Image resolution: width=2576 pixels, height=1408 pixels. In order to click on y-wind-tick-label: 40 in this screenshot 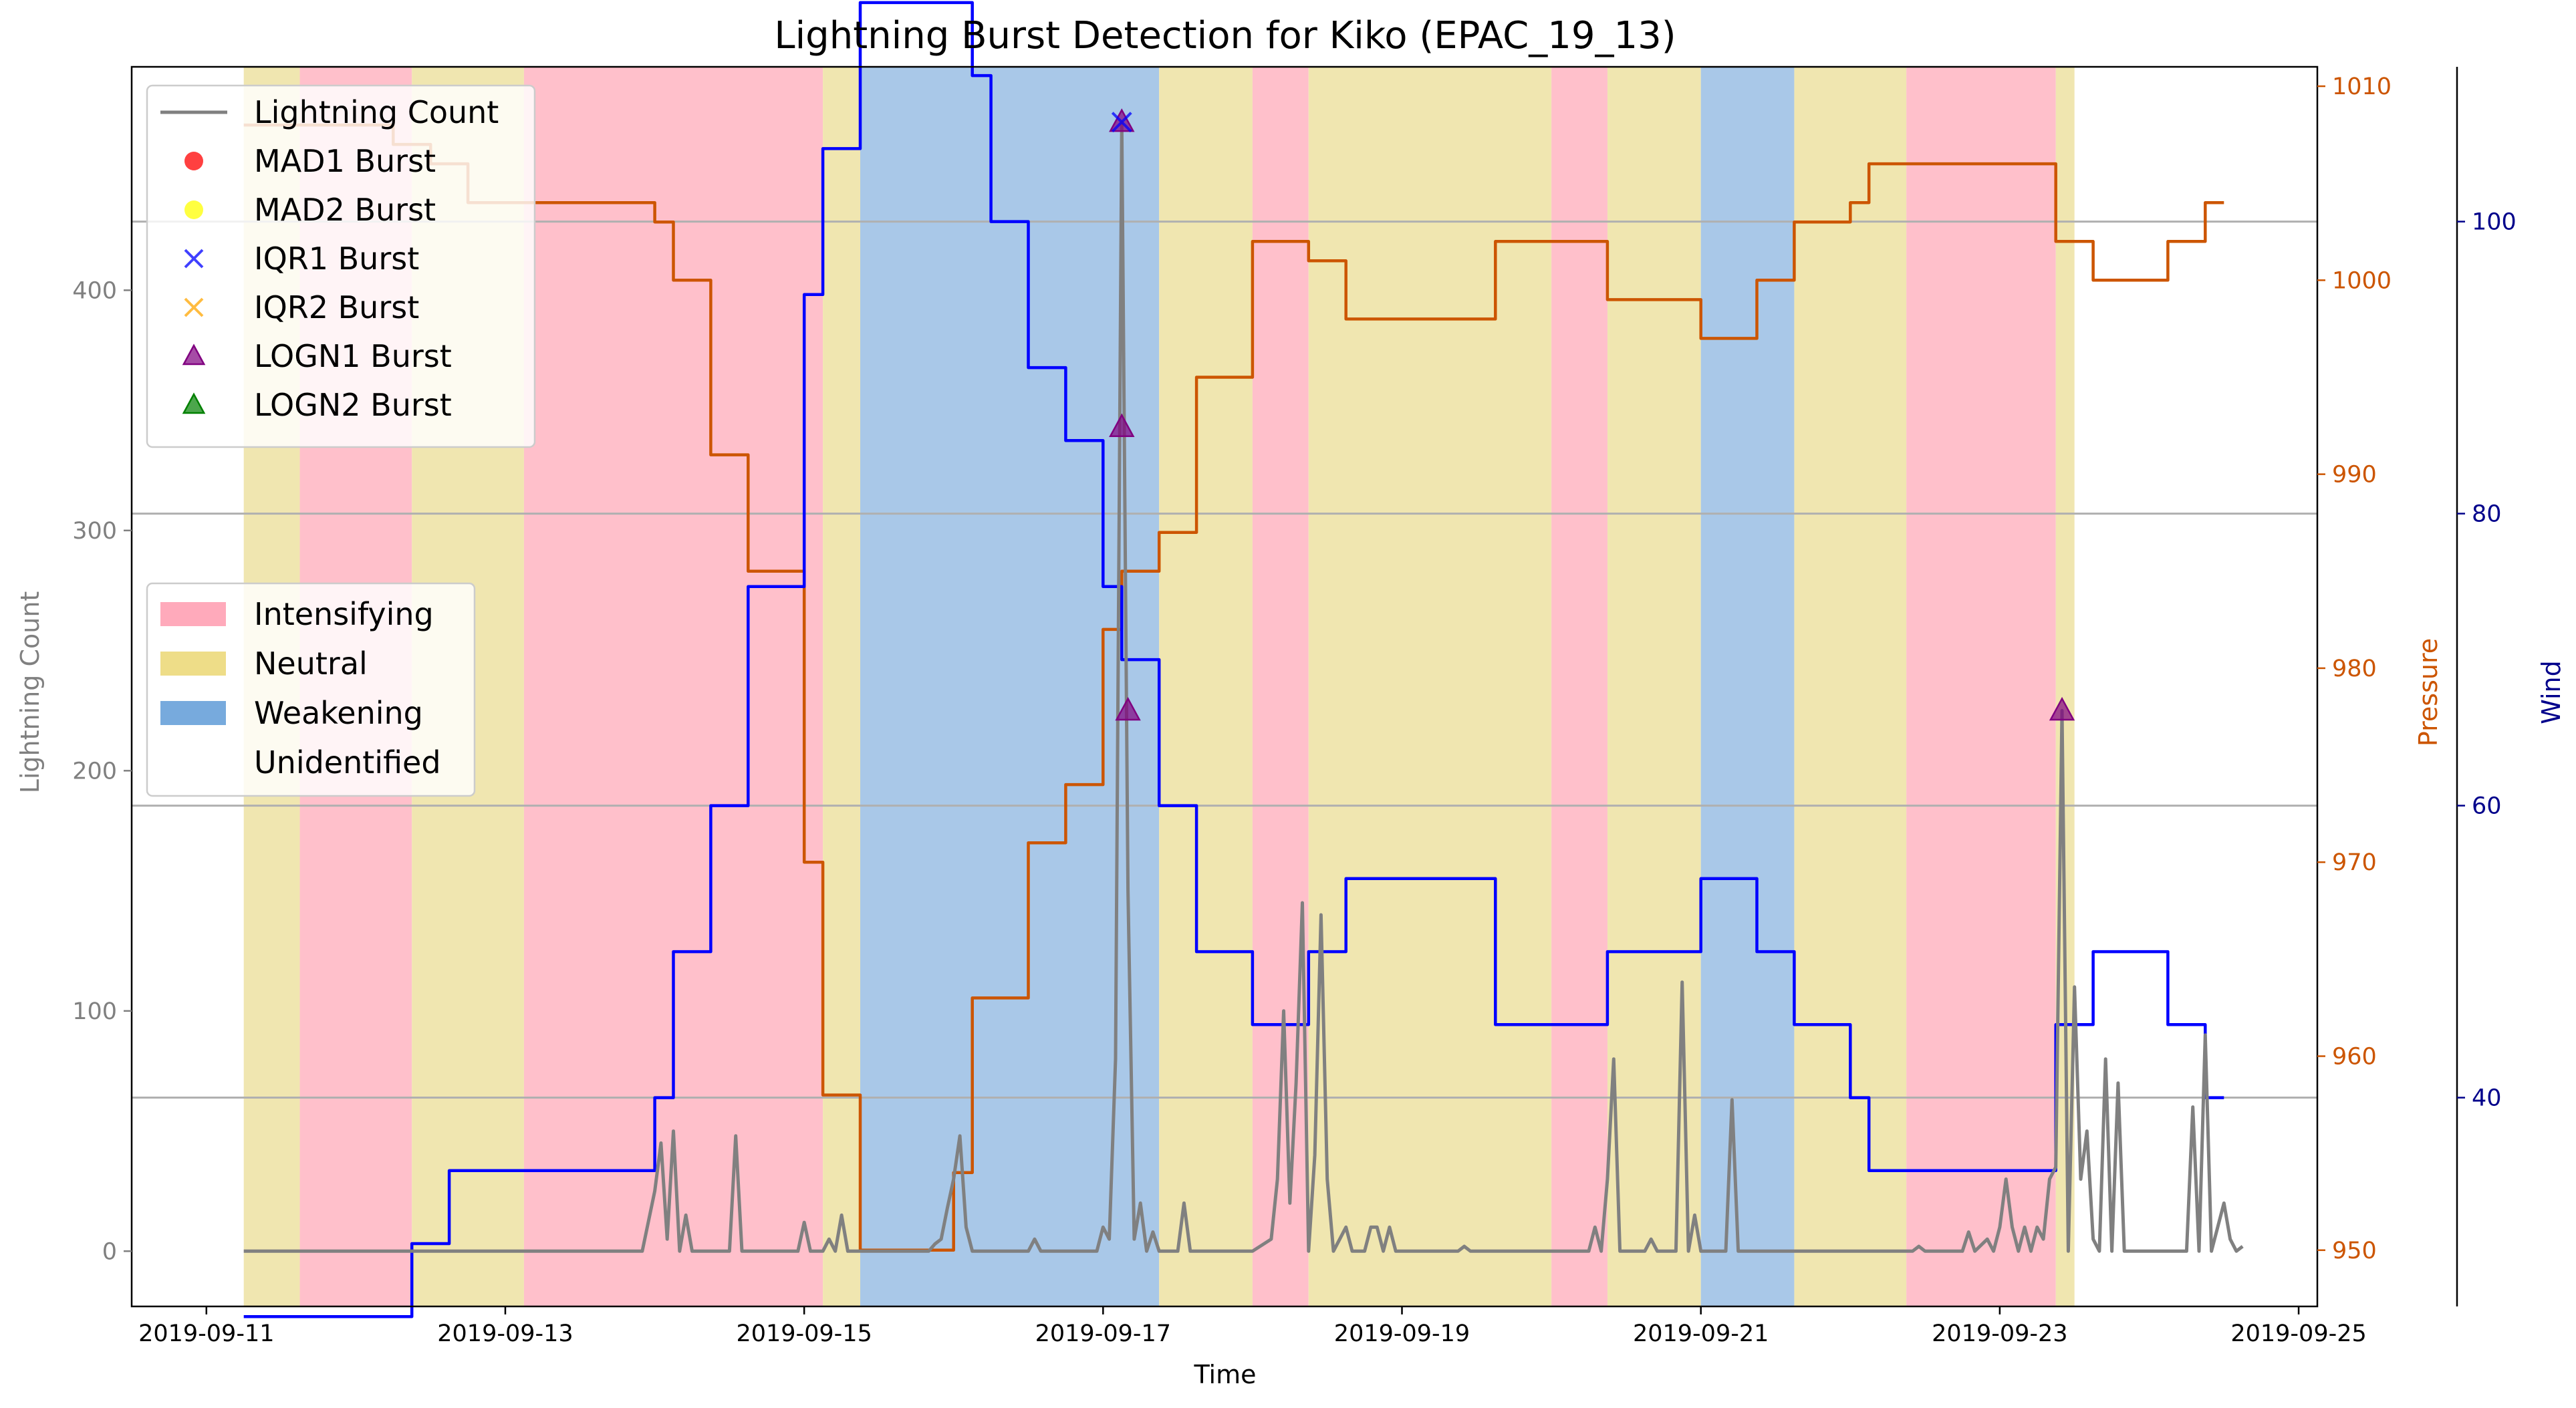, I will do `click(2487, 1098)`.